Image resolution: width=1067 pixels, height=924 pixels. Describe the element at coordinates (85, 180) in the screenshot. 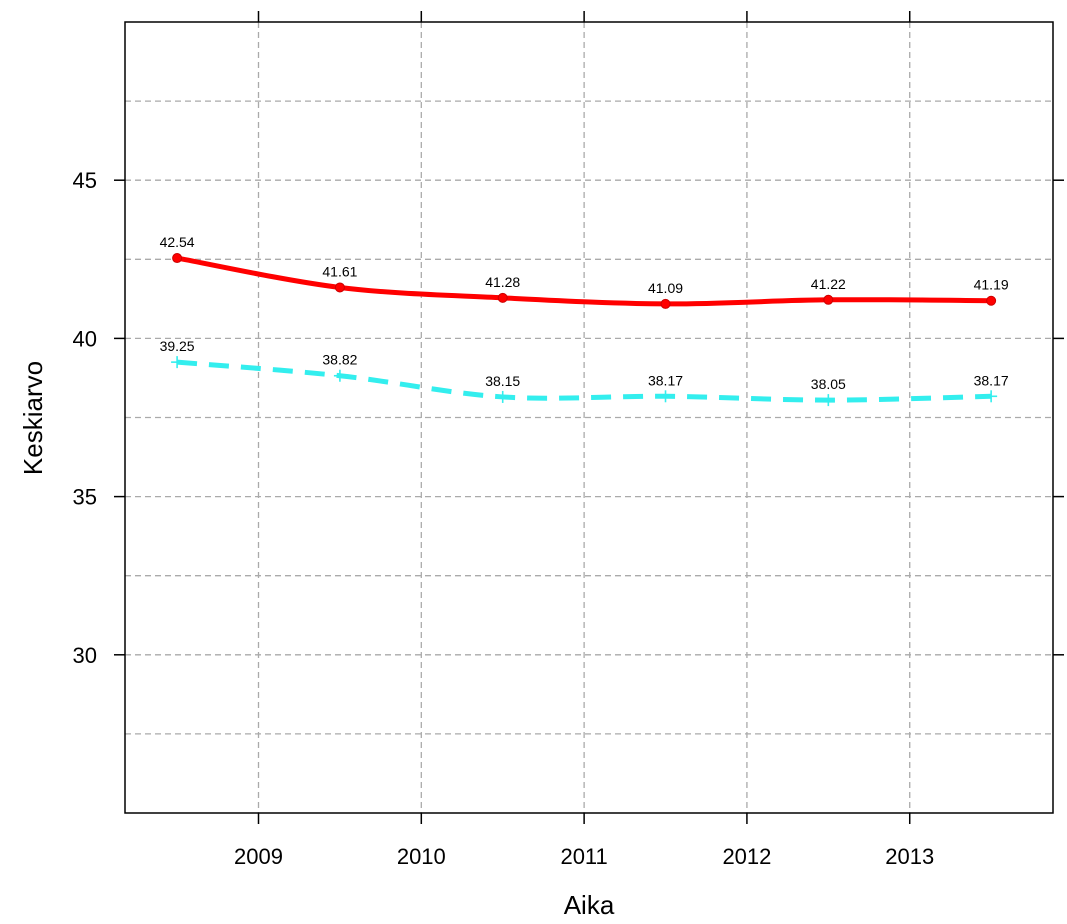

I see `y-tick-label: 45` at that location.